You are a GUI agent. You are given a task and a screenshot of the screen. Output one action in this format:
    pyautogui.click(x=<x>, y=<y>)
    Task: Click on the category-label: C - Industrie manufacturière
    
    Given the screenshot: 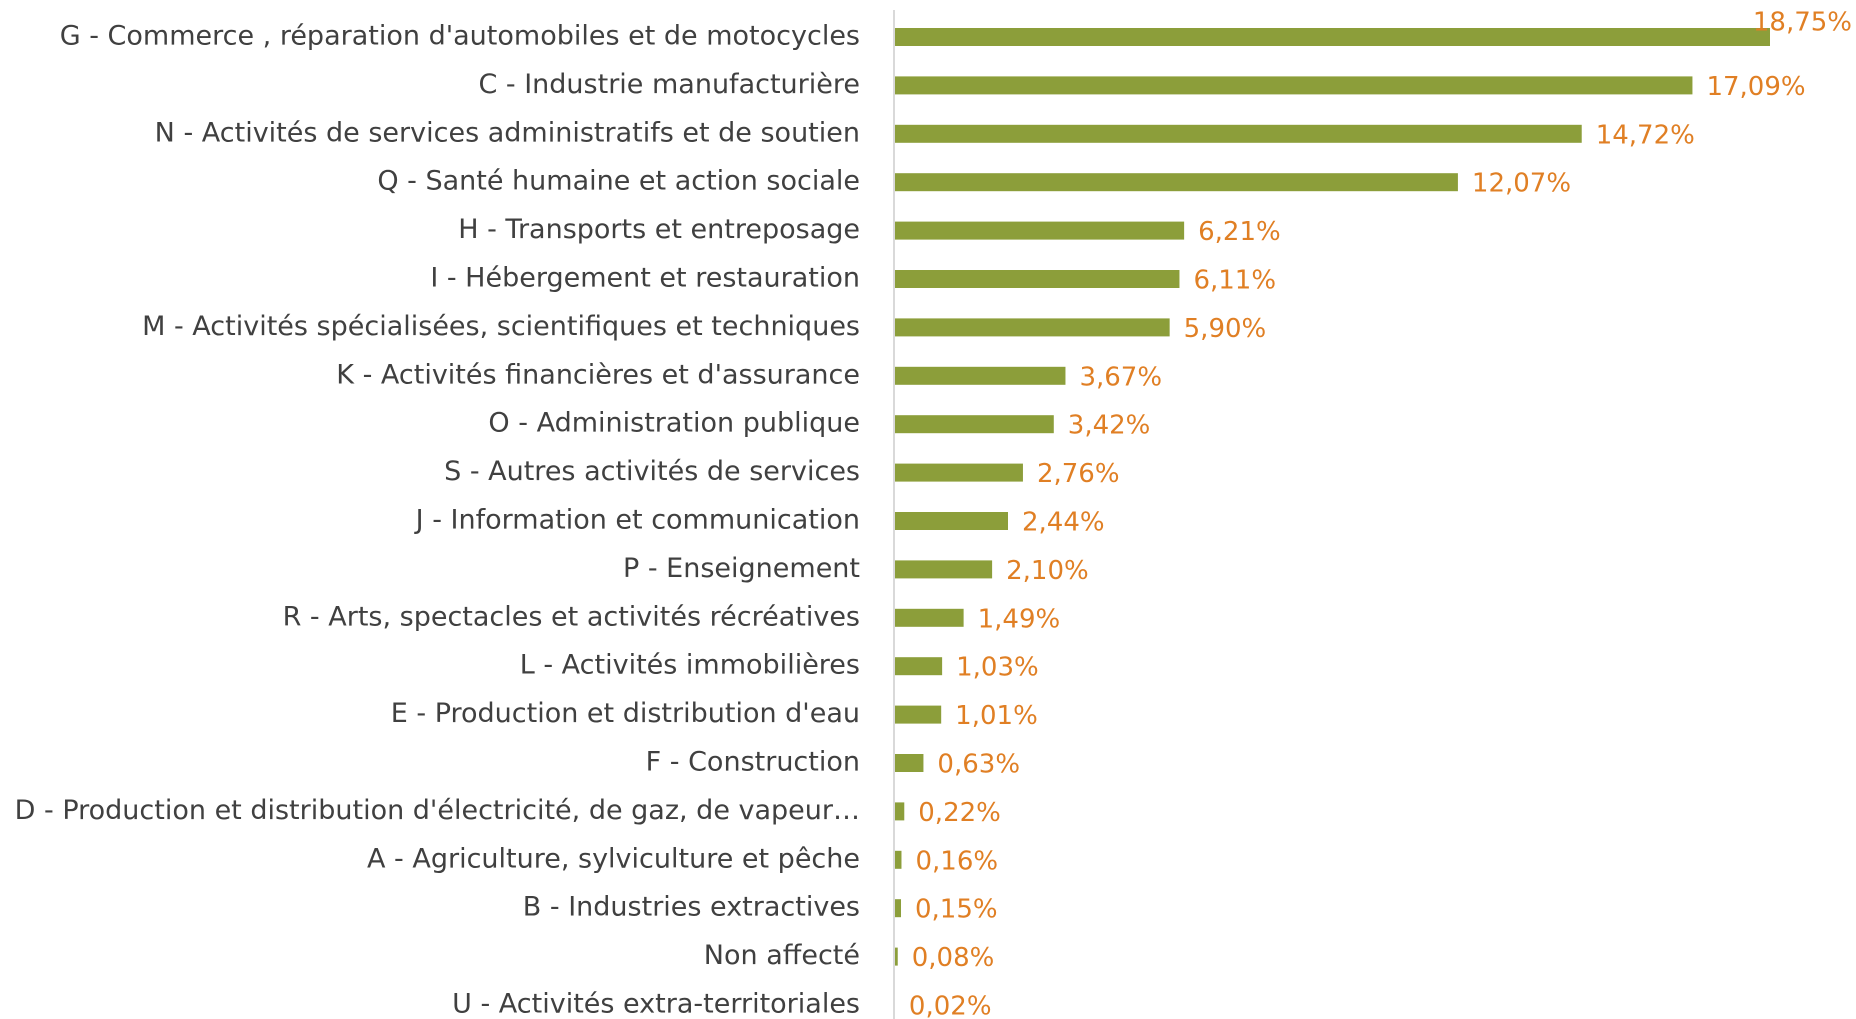 What is the action you would take?
    pyautogui.click(x=669, y=84)
    